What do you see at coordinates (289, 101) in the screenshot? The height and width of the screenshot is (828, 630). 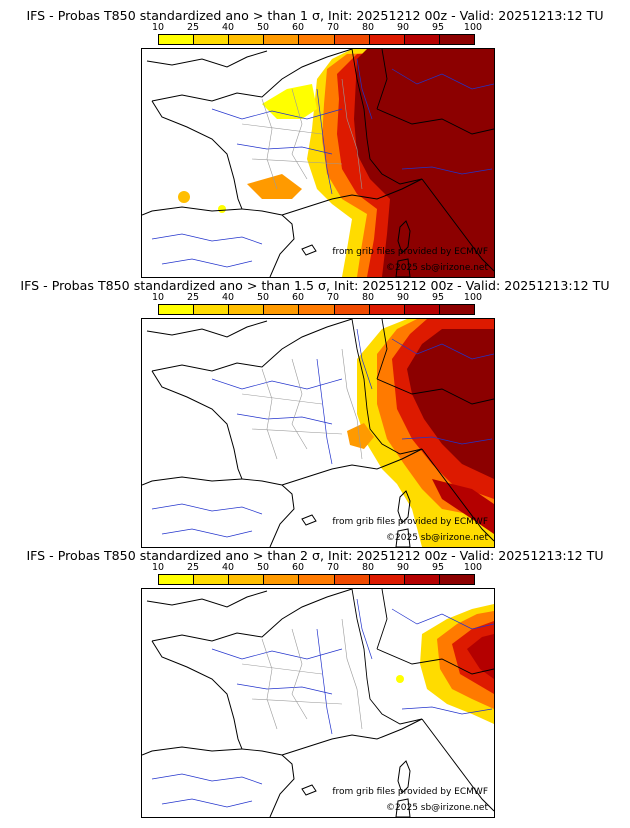 I see `prob-area-yellow` at bounding box center [289, 101].